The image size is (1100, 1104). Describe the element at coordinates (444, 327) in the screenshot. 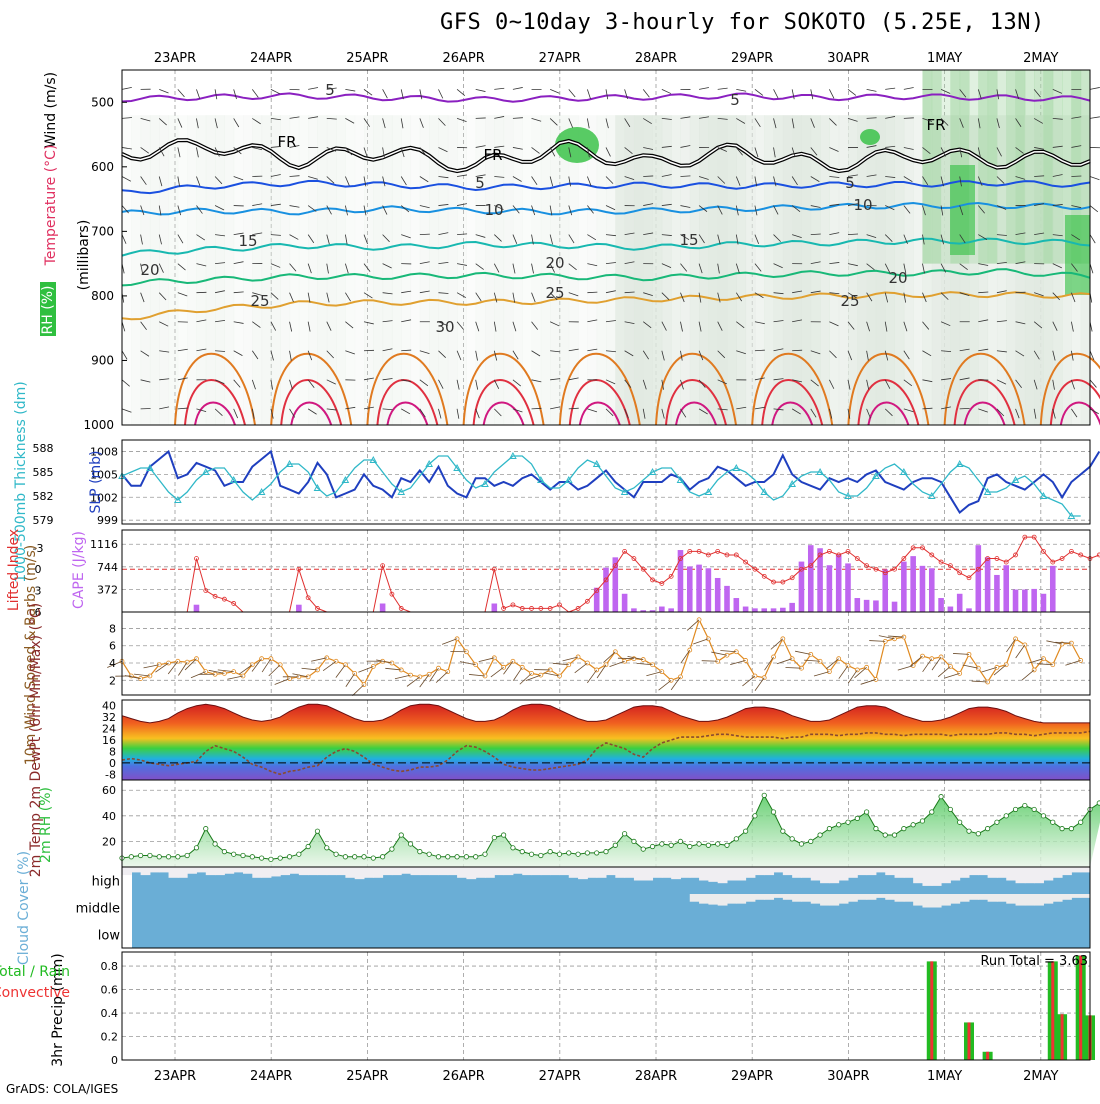

I see `isotherm-label: 30` at that location.